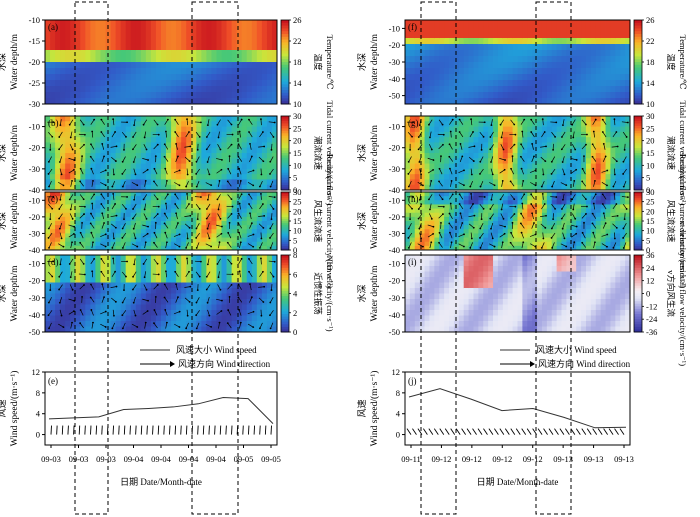 The image size is (700, 517). What do you see at coordinates (297, 20) in the screenshot?
I see `colorbar-tick-label: 26` at bounding box center [297, 20].